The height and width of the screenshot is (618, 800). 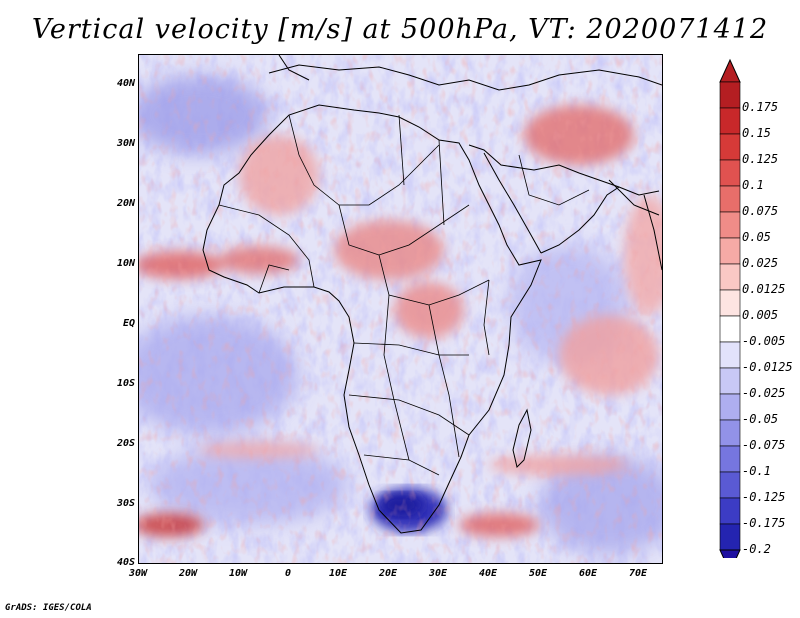 I want to click on colorbar-label: 0.125, so click(x=760, y=159).